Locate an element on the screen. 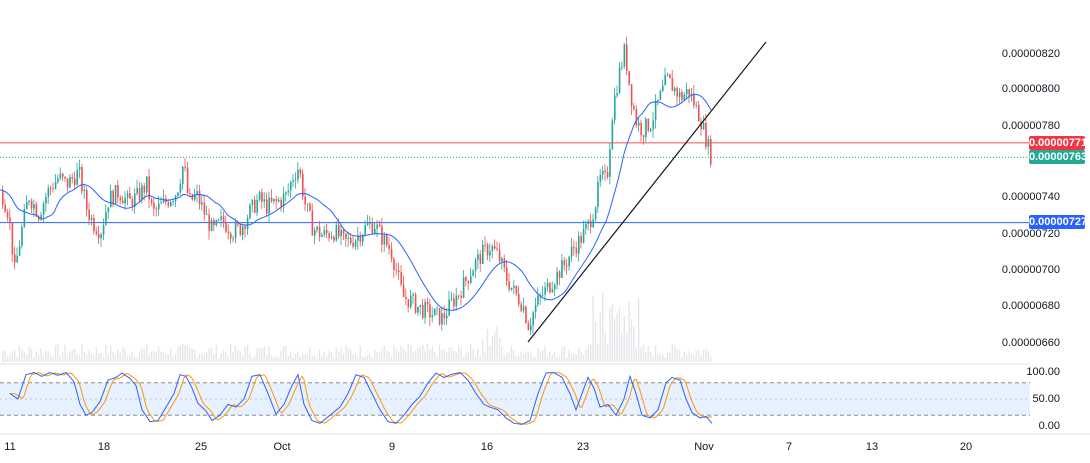 This screenshot has width=1090, height=463. price-tick: 0.00000700 is located at coordinates (1030, 270).